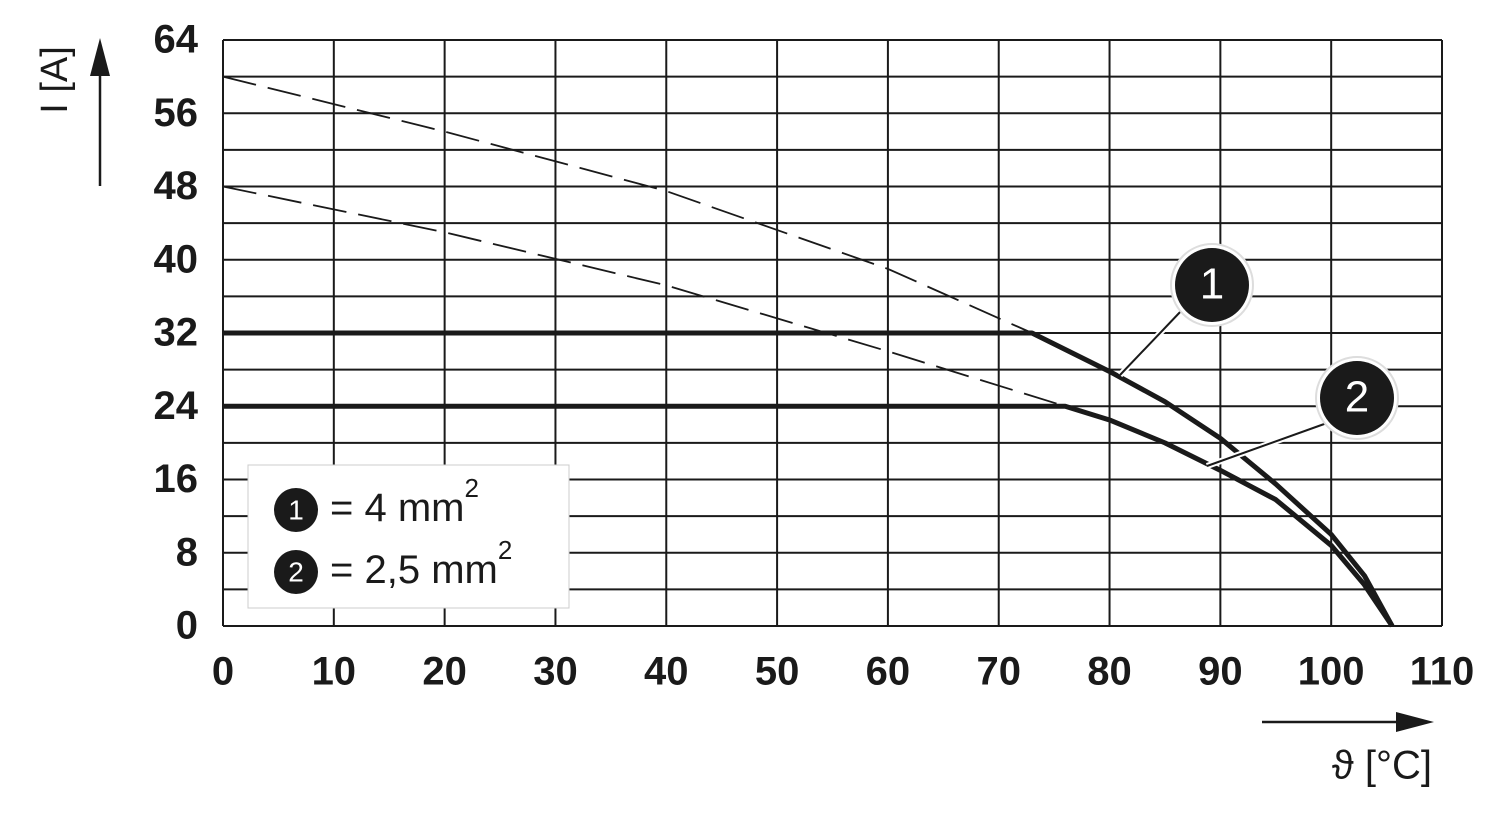 The height and width of the screenshot is (825, 1500). I want to click on x-arrowhead, so click(1415, 722).